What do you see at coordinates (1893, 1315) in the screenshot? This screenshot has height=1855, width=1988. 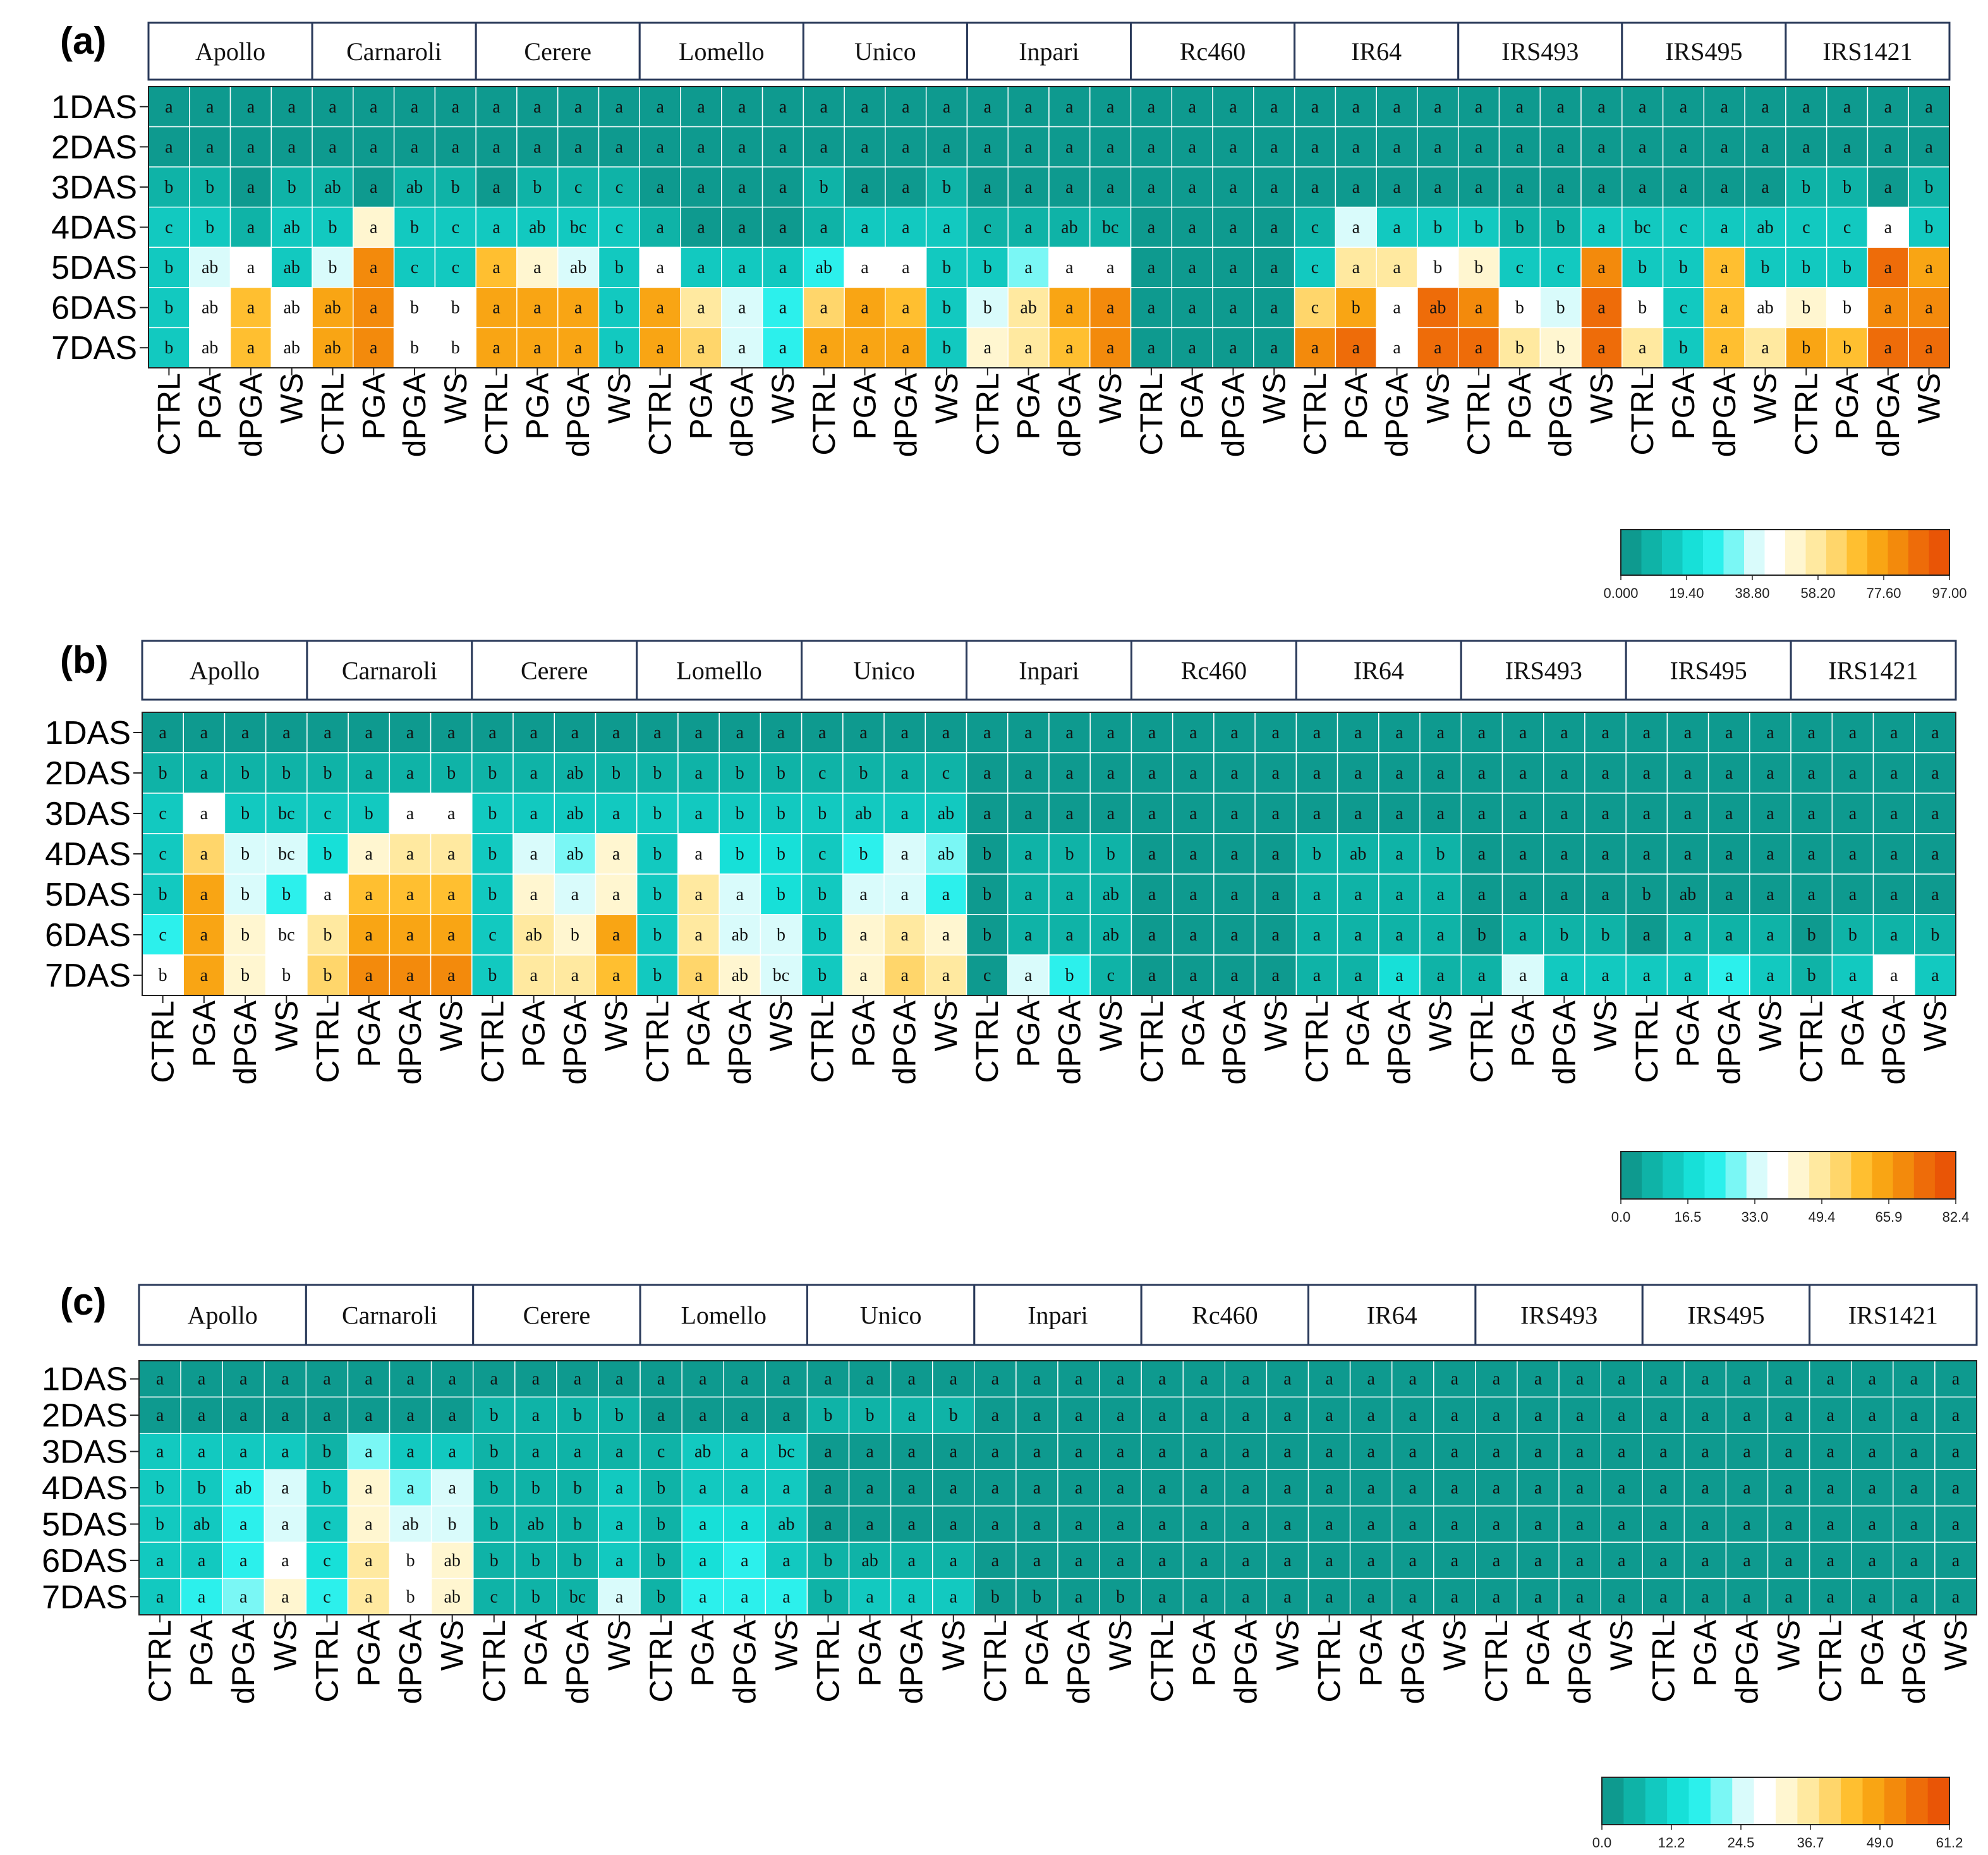 I see `cultivar-label: IRS1421` at bounding box center [1893, 1315].